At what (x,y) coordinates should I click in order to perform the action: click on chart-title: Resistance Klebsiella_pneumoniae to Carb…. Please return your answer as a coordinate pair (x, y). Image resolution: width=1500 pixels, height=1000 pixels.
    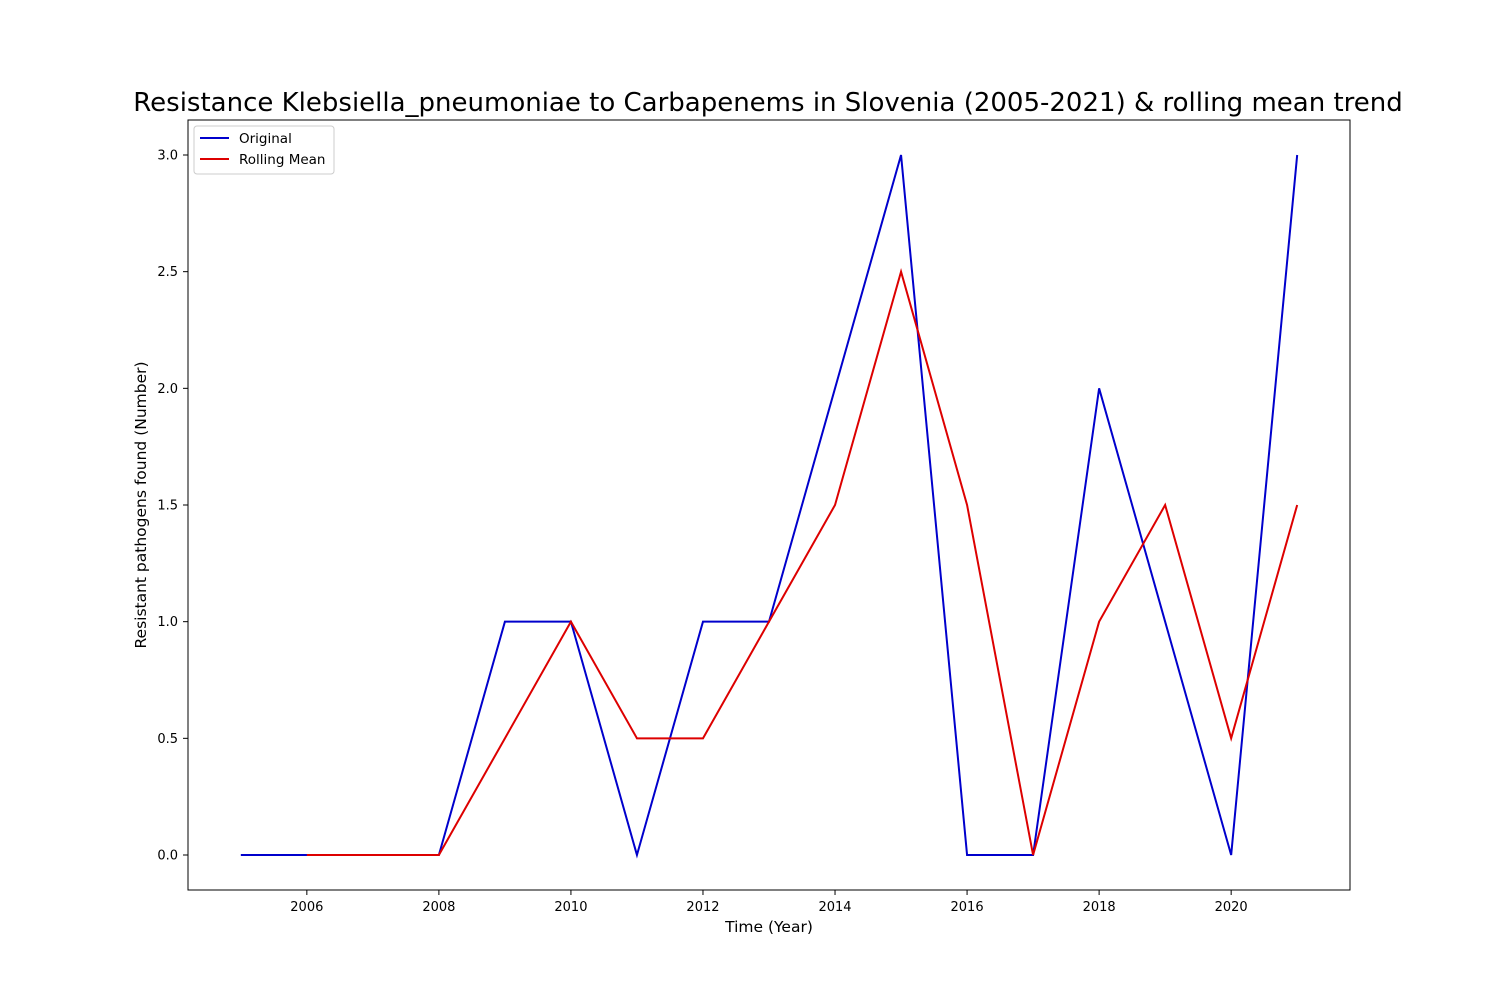
    Looking at the image, I should click on (768, 103).